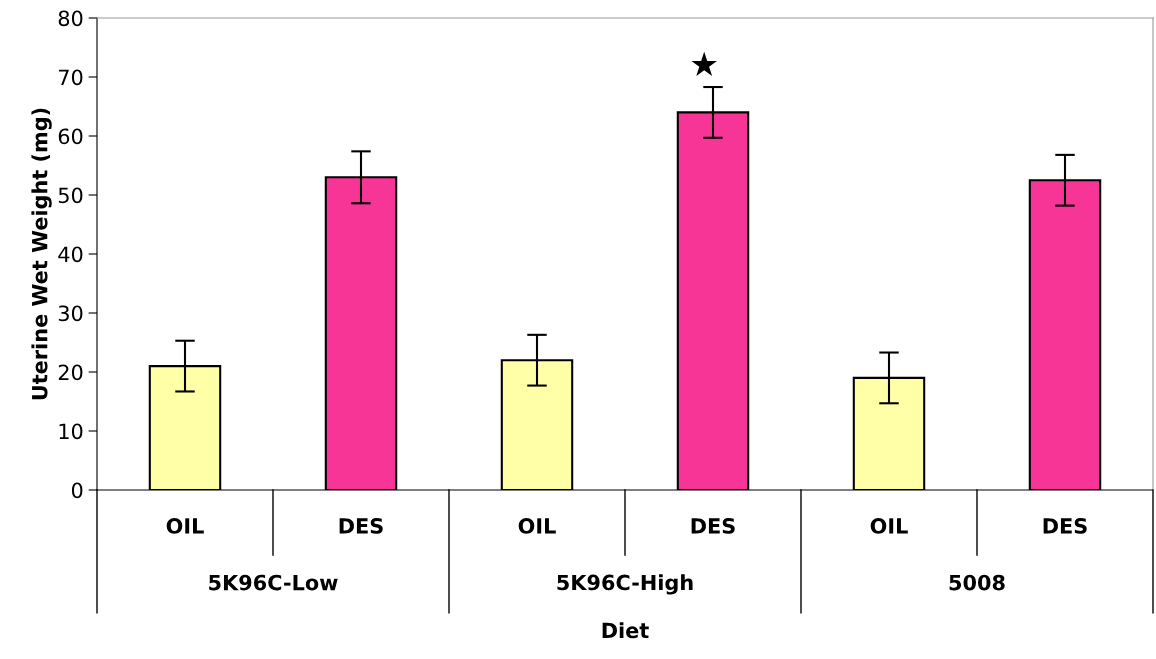  Describe the element at coordinates (273, 582) in the screenshot. I see `x-tick-label: 5K96C-Low` at that location.